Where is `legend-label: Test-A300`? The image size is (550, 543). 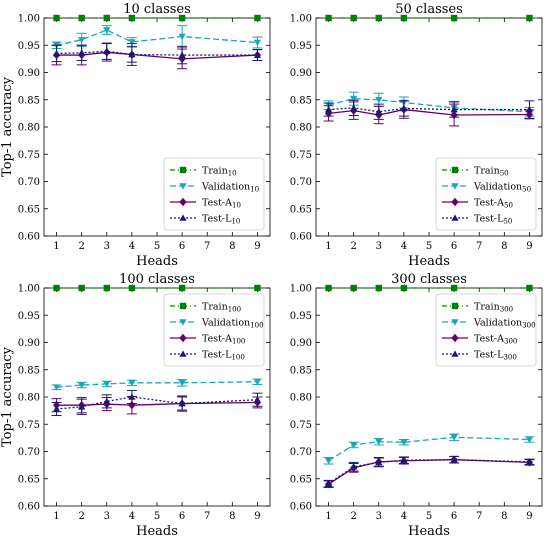 legend-label: Test-A300 is located at coordinates (495, 340).